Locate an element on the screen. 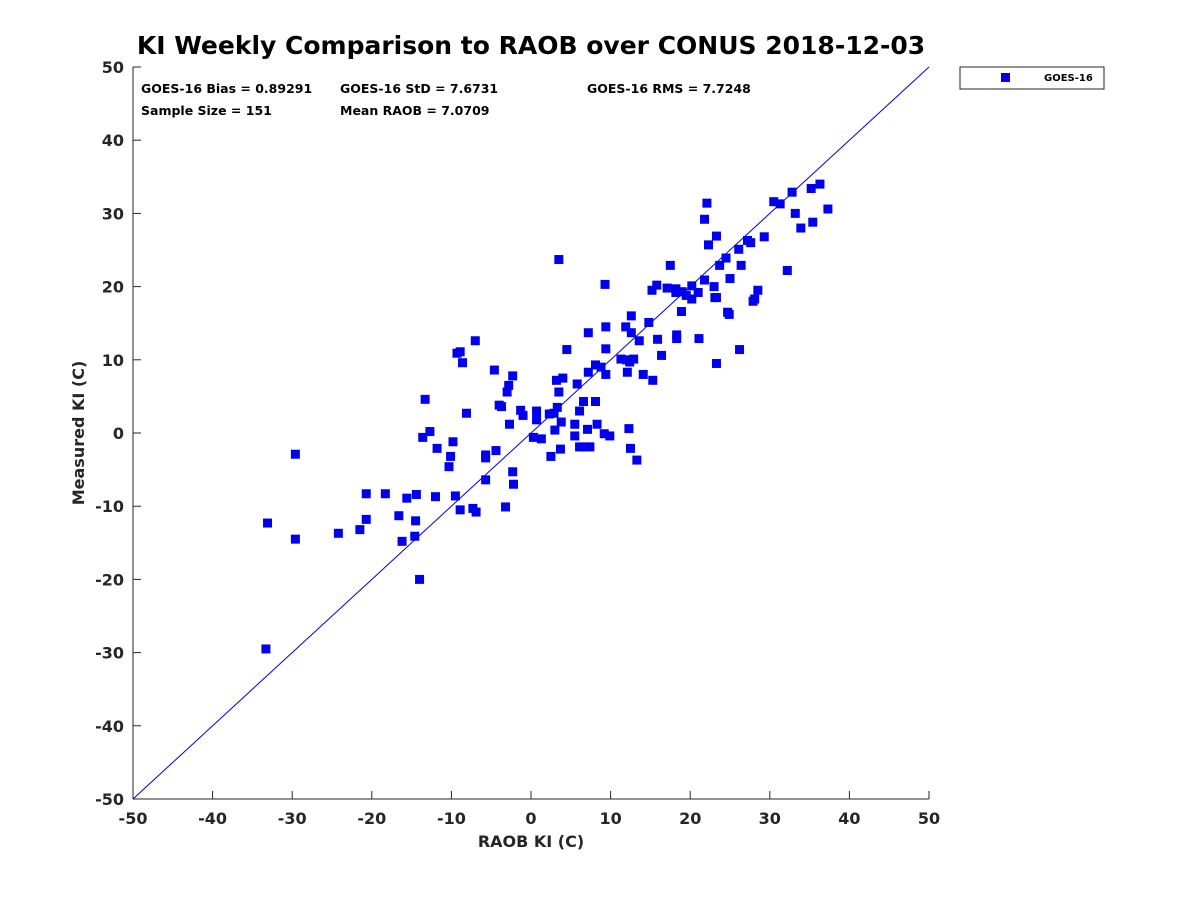 The image size is (1200, 900). x-tick-label: 0 is located at coordinates (530, 818).